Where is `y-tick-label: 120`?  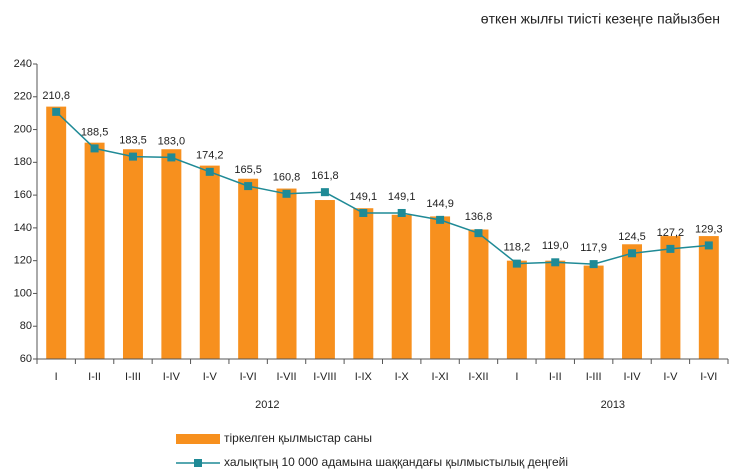
y-tick-label: 120 is located at coordinates (23, 261).